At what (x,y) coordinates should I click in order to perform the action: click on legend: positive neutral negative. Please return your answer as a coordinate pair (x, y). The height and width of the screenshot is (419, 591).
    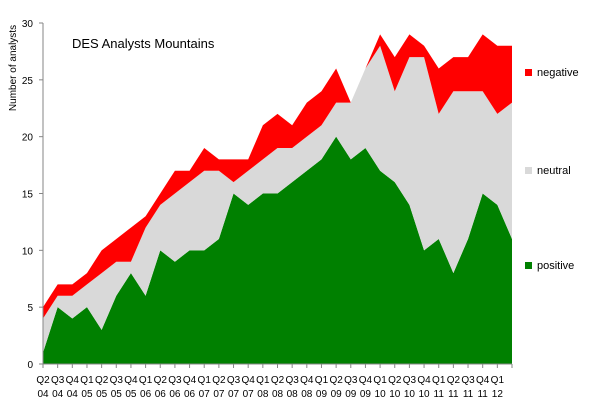
    Looking at the image, I should click on (552, 169).